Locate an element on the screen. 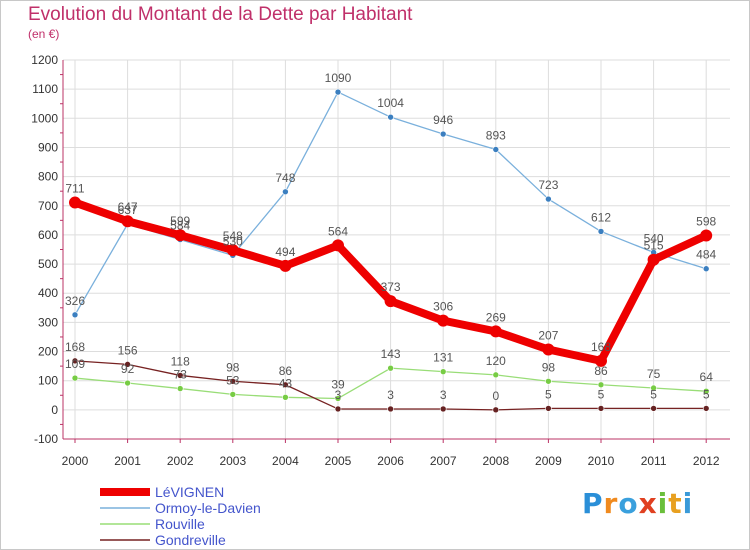 The width and height of the screenshot is (750, 550). y-tick-label: -100 is located at coordinates (46, 439).